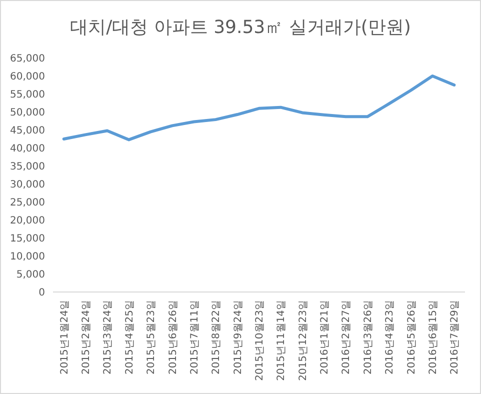 The image size is (481, 394). What do you see at coordinates (108, 337) in the screenshot?
I see `x-tick-label: 2015년3월24일` at bounding box center [108, 337].